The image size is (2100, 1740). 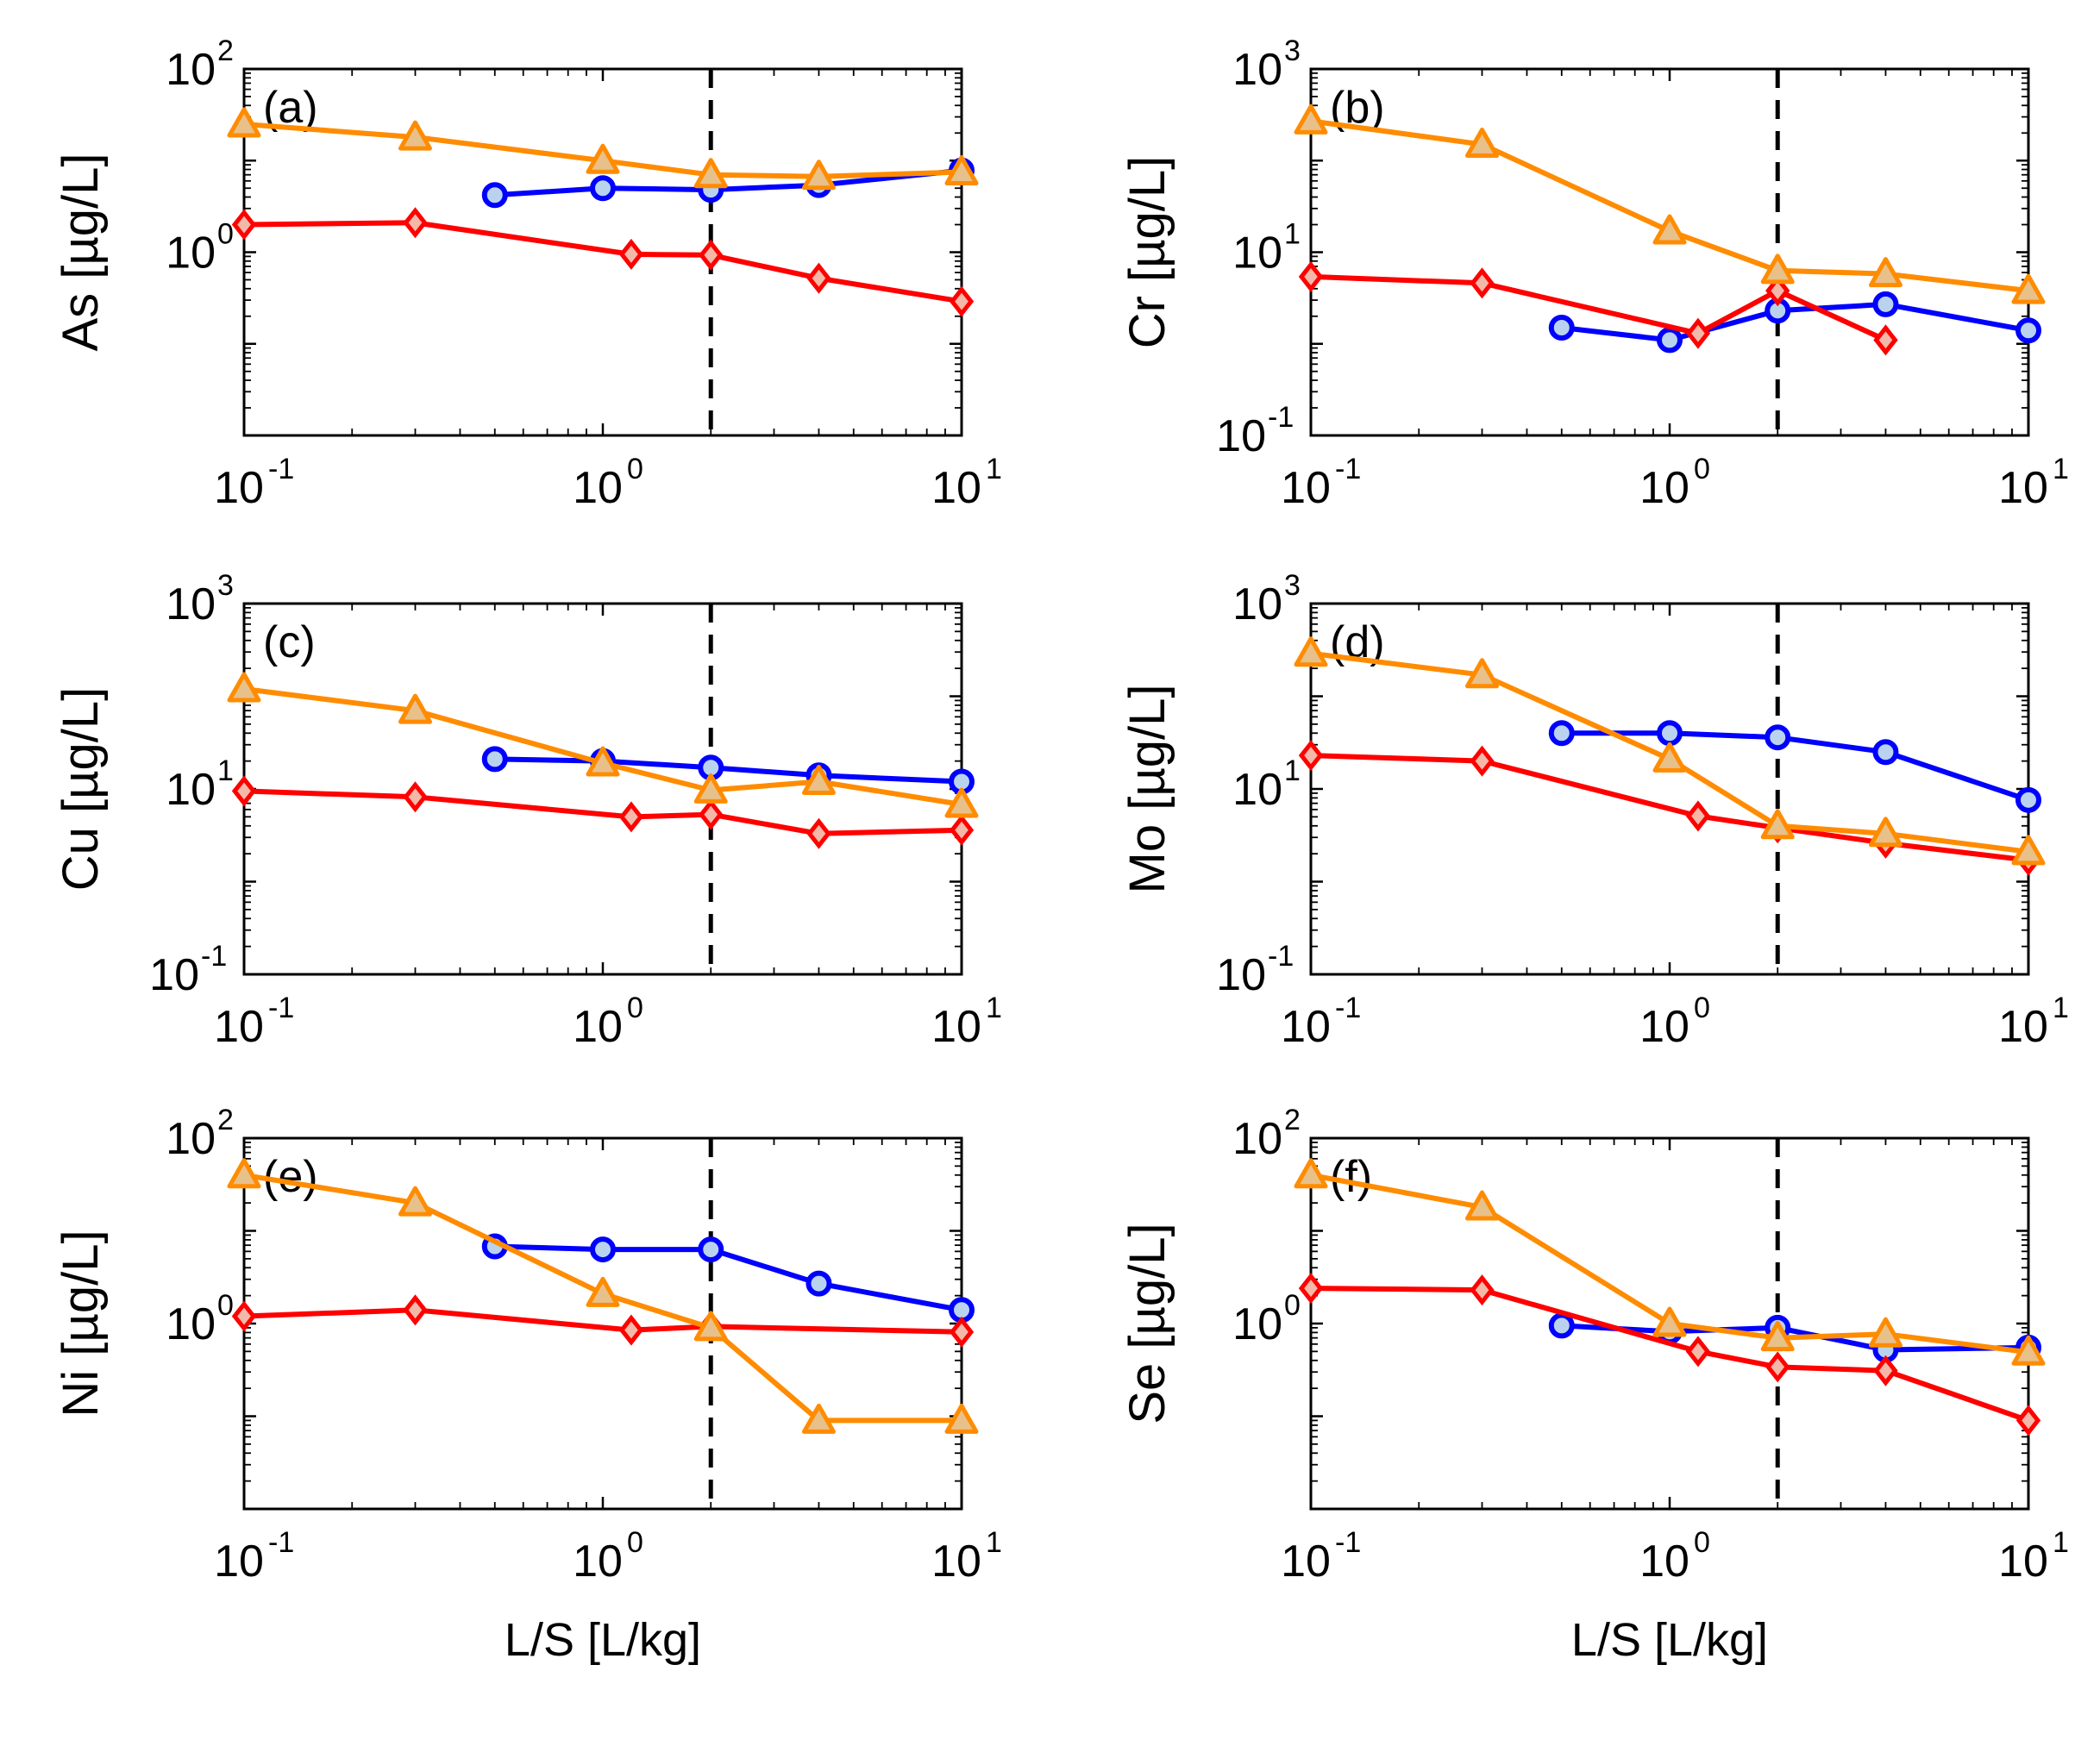 I want to click on y-axis-label: Ni [µg/L], so click(x=81, y=1323).